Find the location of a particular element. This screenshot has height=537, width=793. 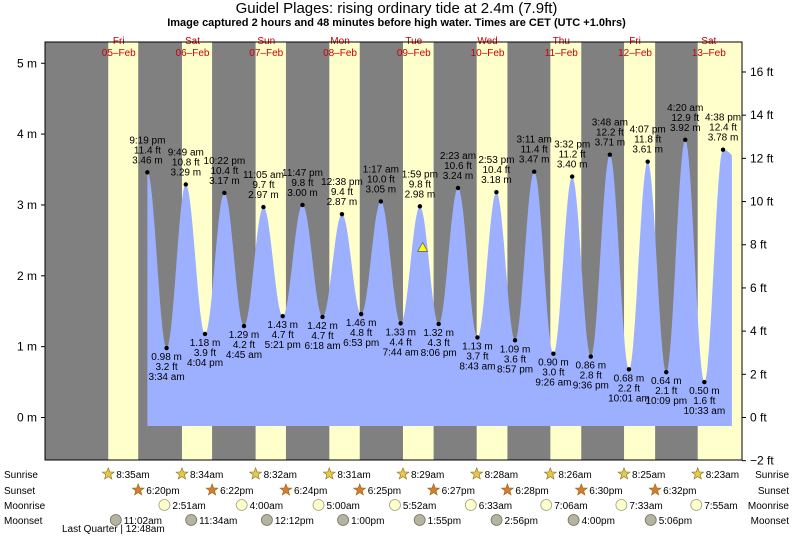

moonrise-time: 4:00am is located at coordinates (266, 506).